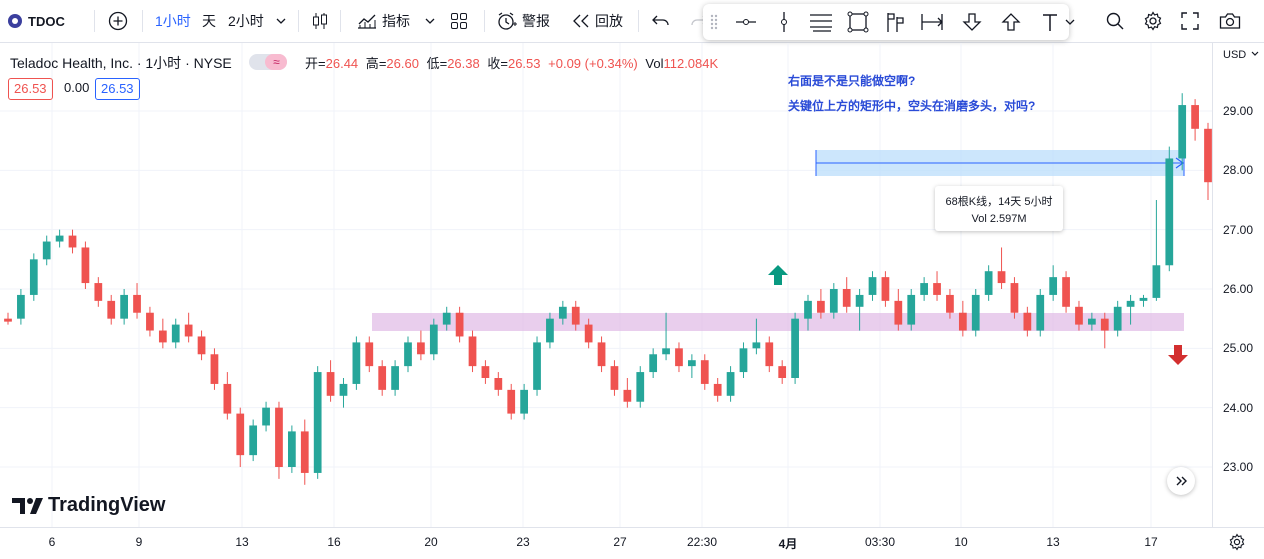  Describe the element at coordinates (1153, 21) in the screenshot. I see `settings-button` at that location.